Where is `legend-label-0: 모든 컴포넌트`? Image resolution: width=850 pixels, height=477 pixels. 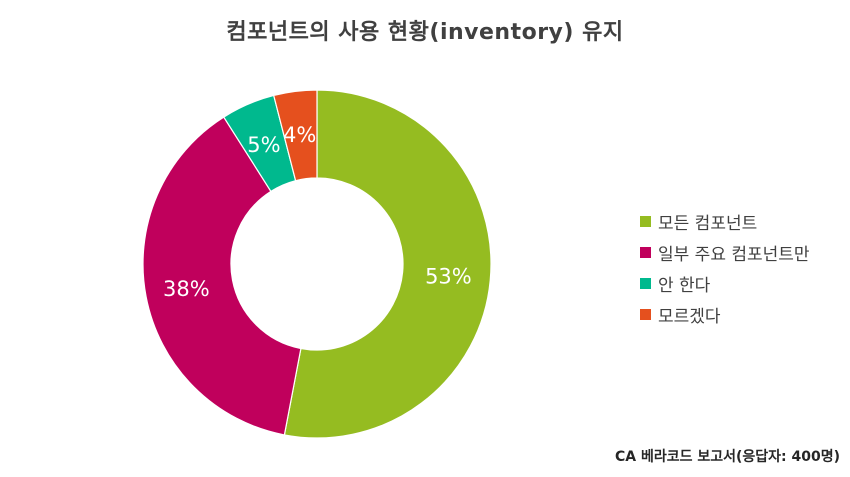
legend-label-0: 모든 컴포넌트 is located at coordinates (708, 224).